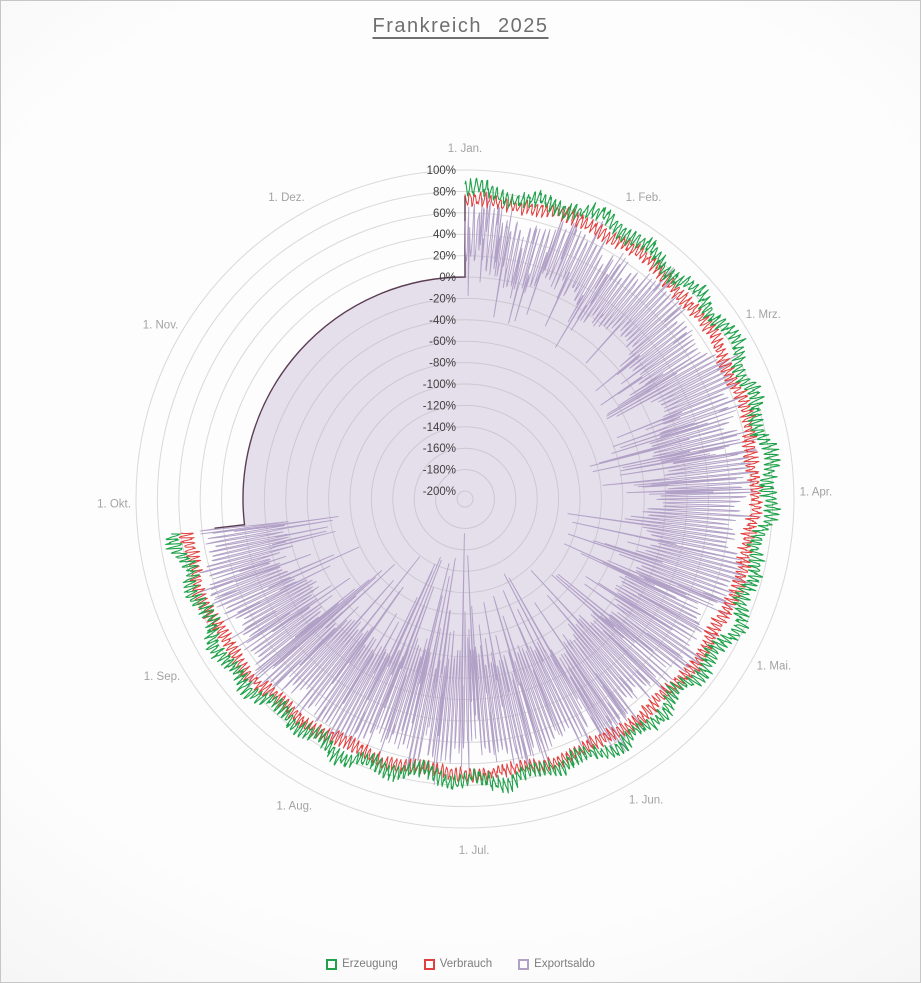  Describe the element at coordinates (444, 192) in the screenshot. I see `axis-tick-label: 80%` at that location.